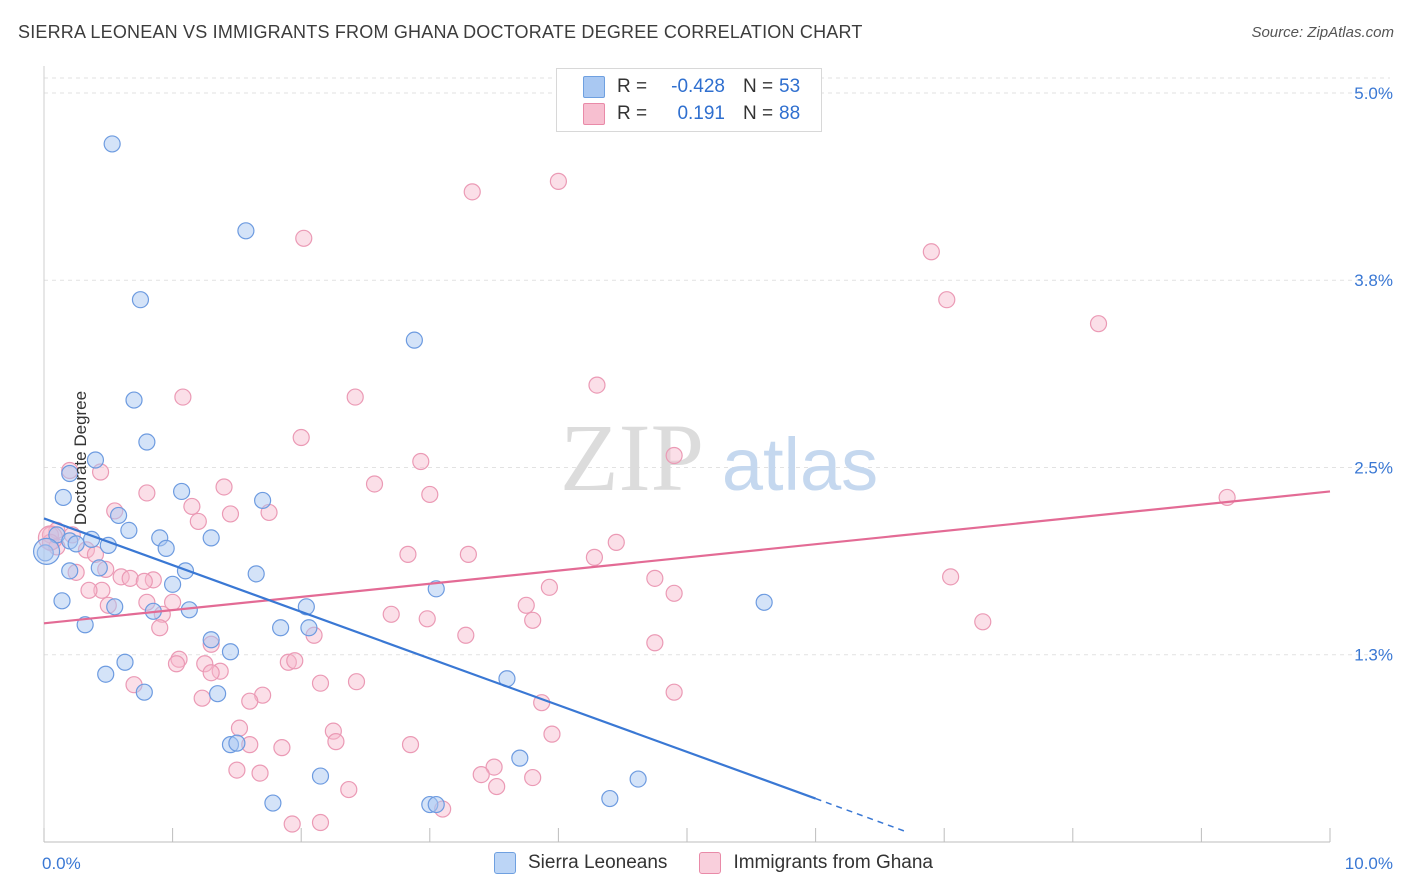  I want to click on legend-label: Sierra Leoneans, so click(598, 862).